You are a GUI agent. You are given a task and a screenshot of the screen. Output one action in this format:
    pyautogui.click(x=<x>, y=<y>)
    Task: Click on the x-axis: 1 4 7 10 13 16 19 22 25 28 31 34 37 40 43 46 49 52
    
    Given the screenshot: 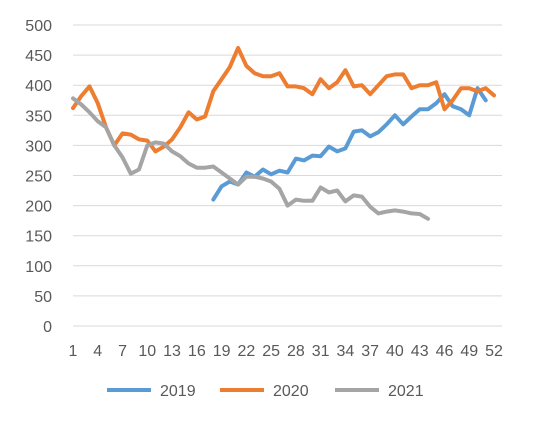 What is the action you would take?
    pyautogui.click(x=286, y=351)
    